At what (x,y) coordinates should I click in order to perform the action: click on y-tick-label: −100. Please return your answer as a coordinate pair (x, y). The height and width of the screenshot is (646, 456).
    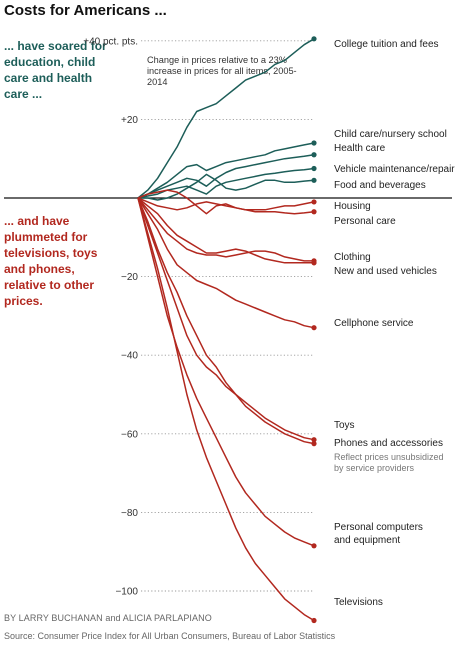
    Looking at the image, I should click on (126, 592).